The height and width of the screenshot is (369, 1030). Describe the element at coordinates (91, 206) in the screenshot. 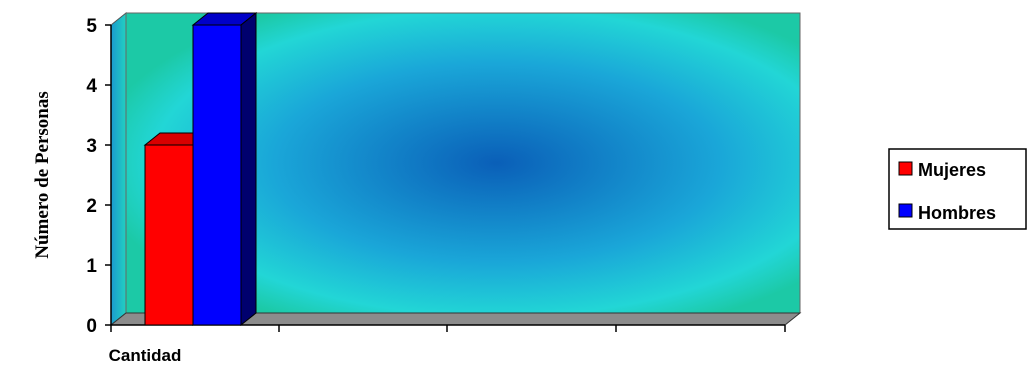

I see `y-tick-label: 2` at that location.